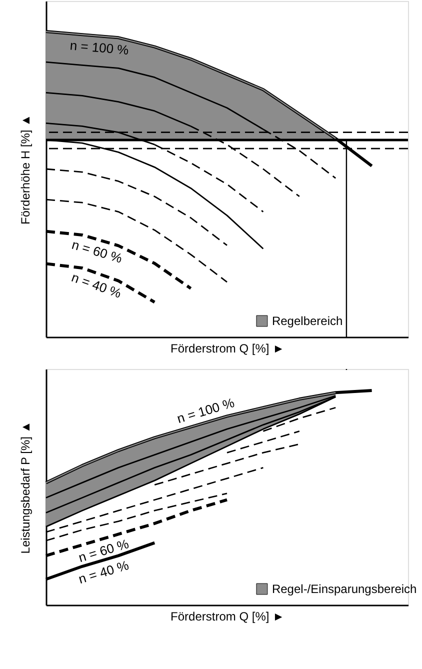 The image size is (422, 669). What do you see at coordinates (205, 410) in the screenshot?
I see `text: n = 100 %` at bounding box center [205, 410].